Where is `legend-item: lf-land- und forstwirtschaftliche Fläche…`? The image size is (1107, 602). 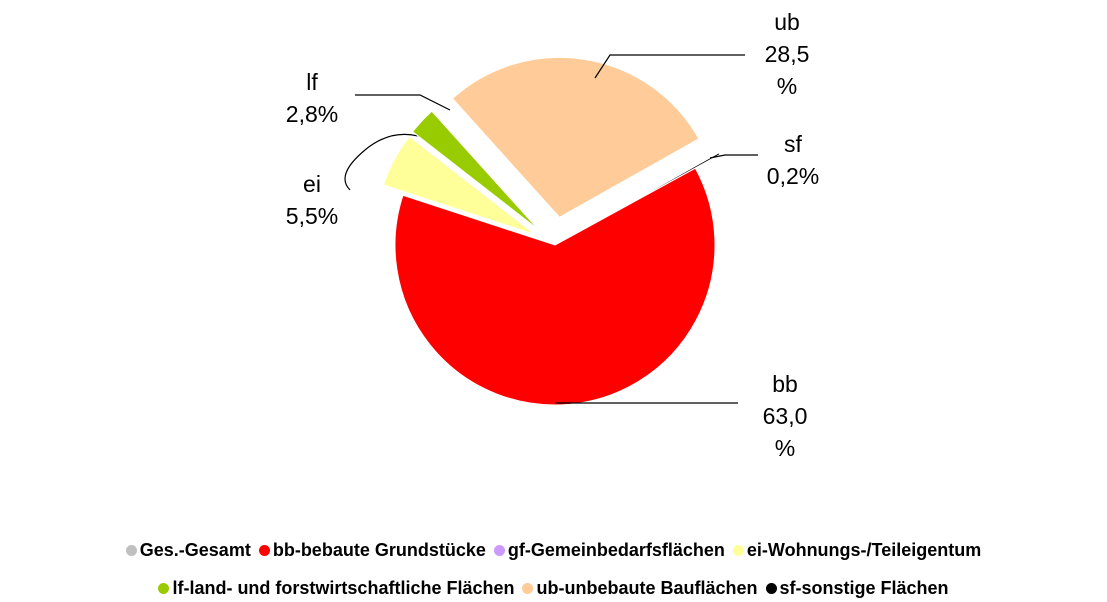 legend-item: lf-land- und forstwirtschaftliche Fläche… is located at coordinates (336, 588).